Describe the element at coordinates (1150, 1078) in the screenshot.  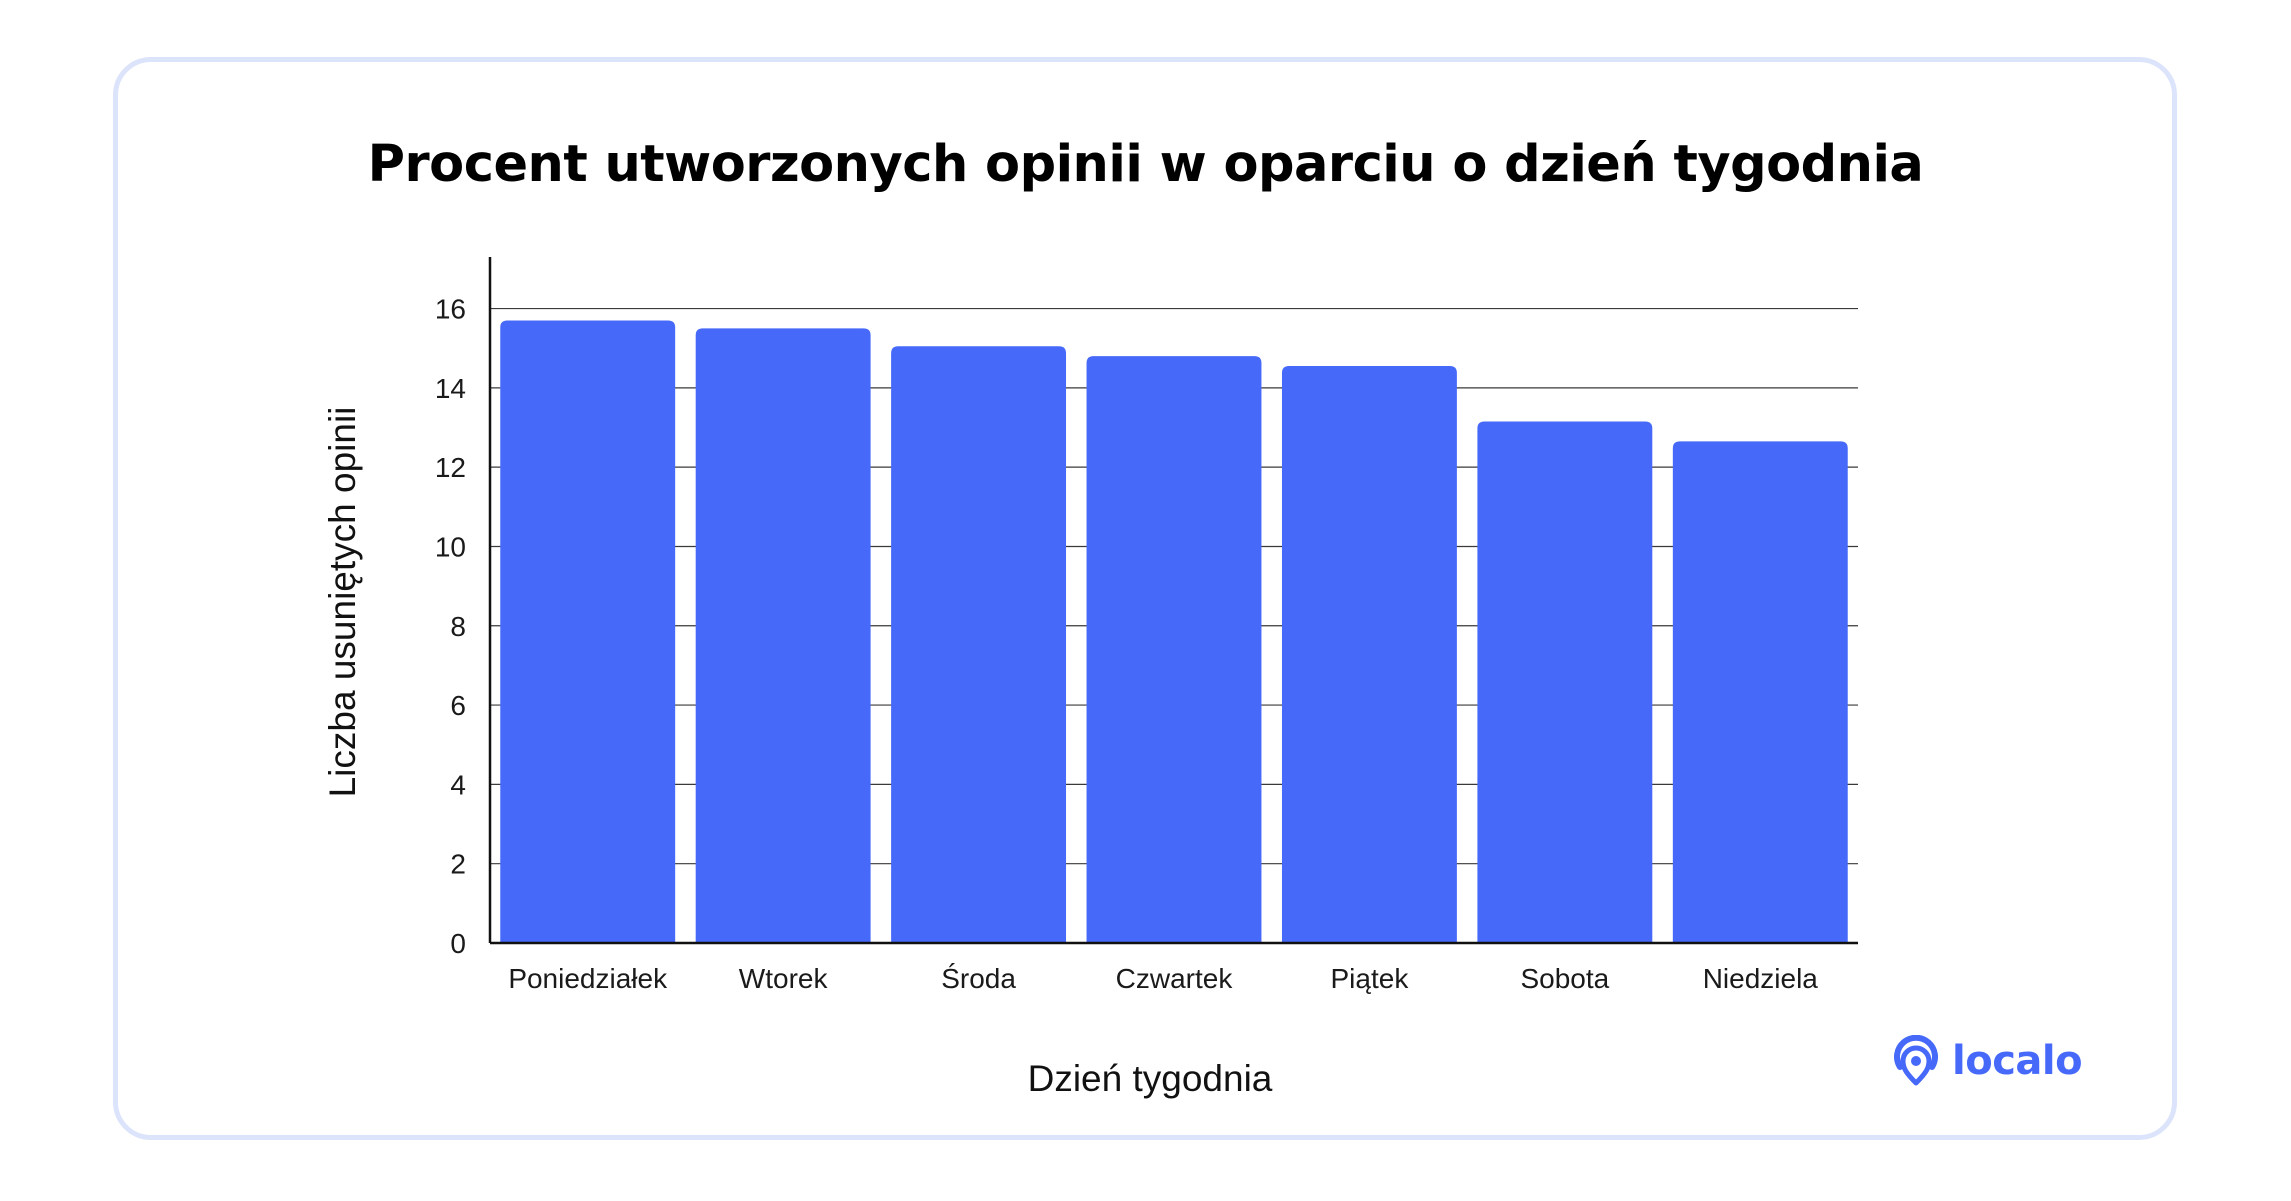
I see `x-axis-label: Dzień tygodnia` at that location.